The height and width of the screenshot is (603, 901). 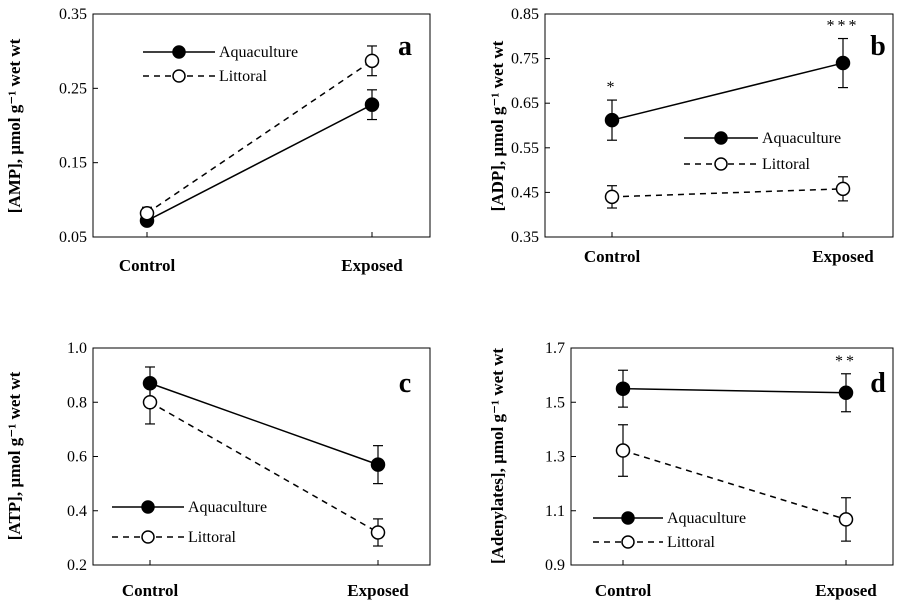 What do you see at coordinates (843, 26) in the screenshot?
I see `significance-label: ***` at bounding box center [843, 26].